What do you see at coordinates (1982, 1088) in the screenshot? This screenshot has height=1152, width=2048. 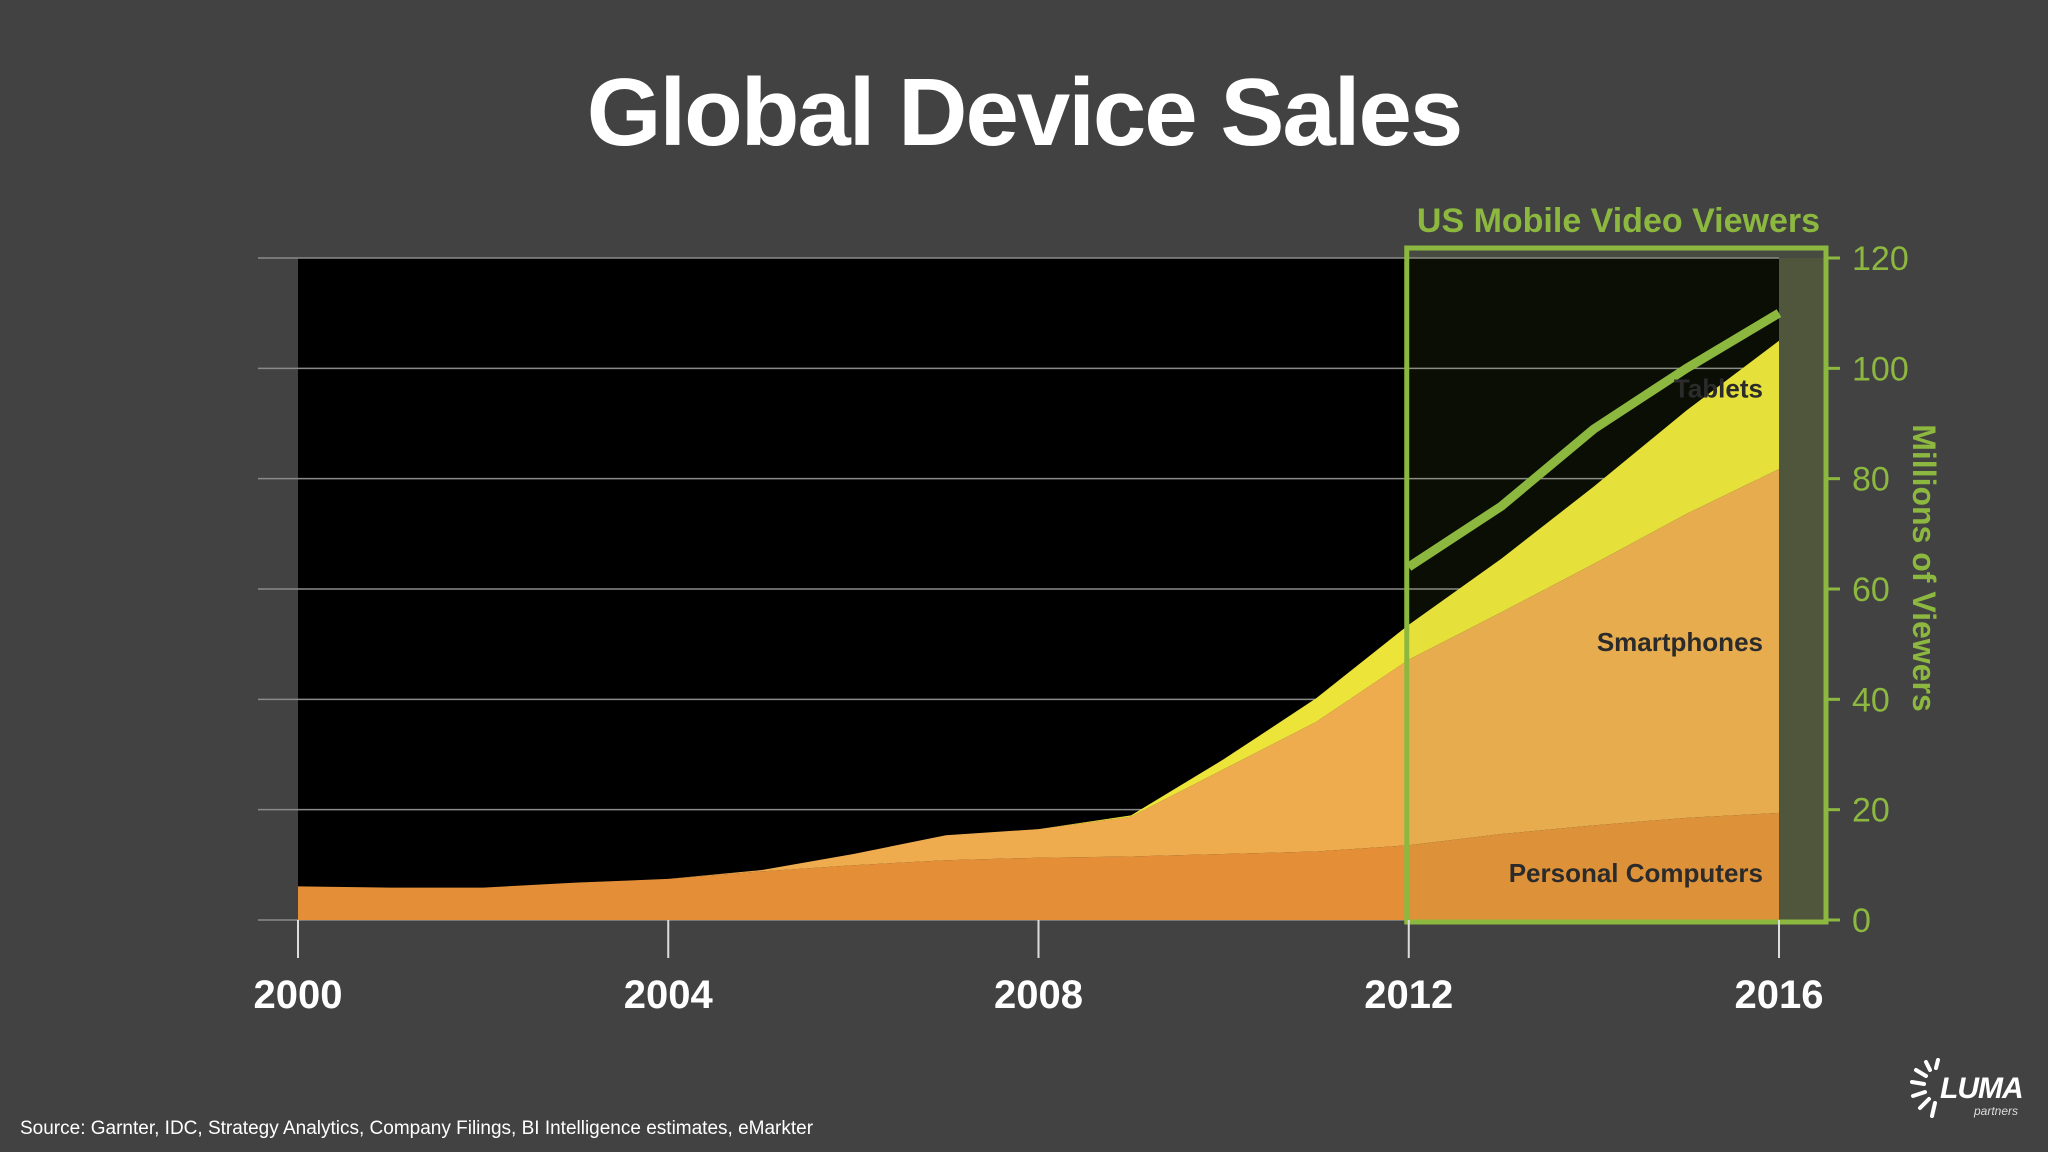 I see `logo-name: LUMA` at bounding box center [1982, 1088].